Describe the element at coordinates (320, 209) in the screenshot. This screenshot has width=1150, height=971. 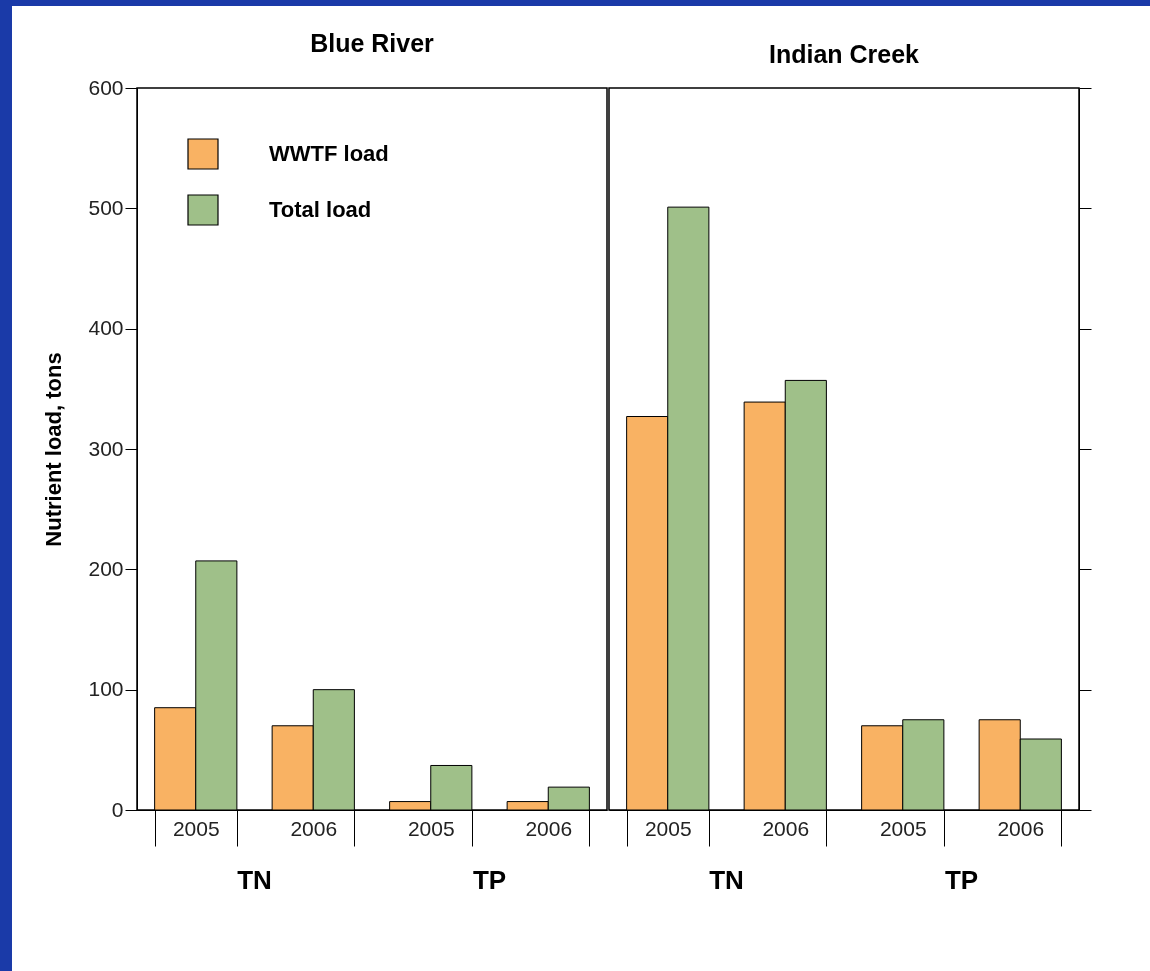
I see `legend-label: Total load` at that location.